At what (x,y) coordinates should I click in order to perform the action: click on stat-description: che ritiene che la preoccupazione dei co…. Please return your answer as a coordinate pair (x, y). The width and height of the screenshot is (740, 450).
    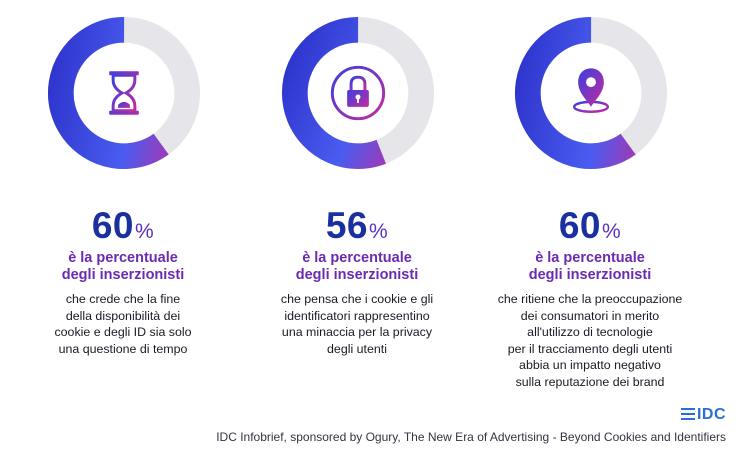
    Looking at the image, I should click on (590, 341).